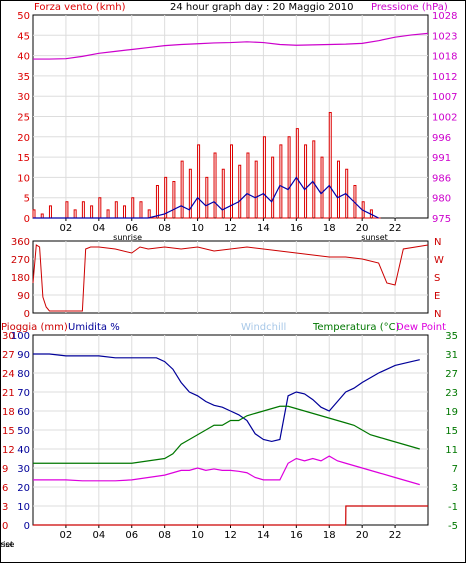 The height and width of the screenshot is (563, 466). I want to click on compass-tick-label: S, so click(437, 278).